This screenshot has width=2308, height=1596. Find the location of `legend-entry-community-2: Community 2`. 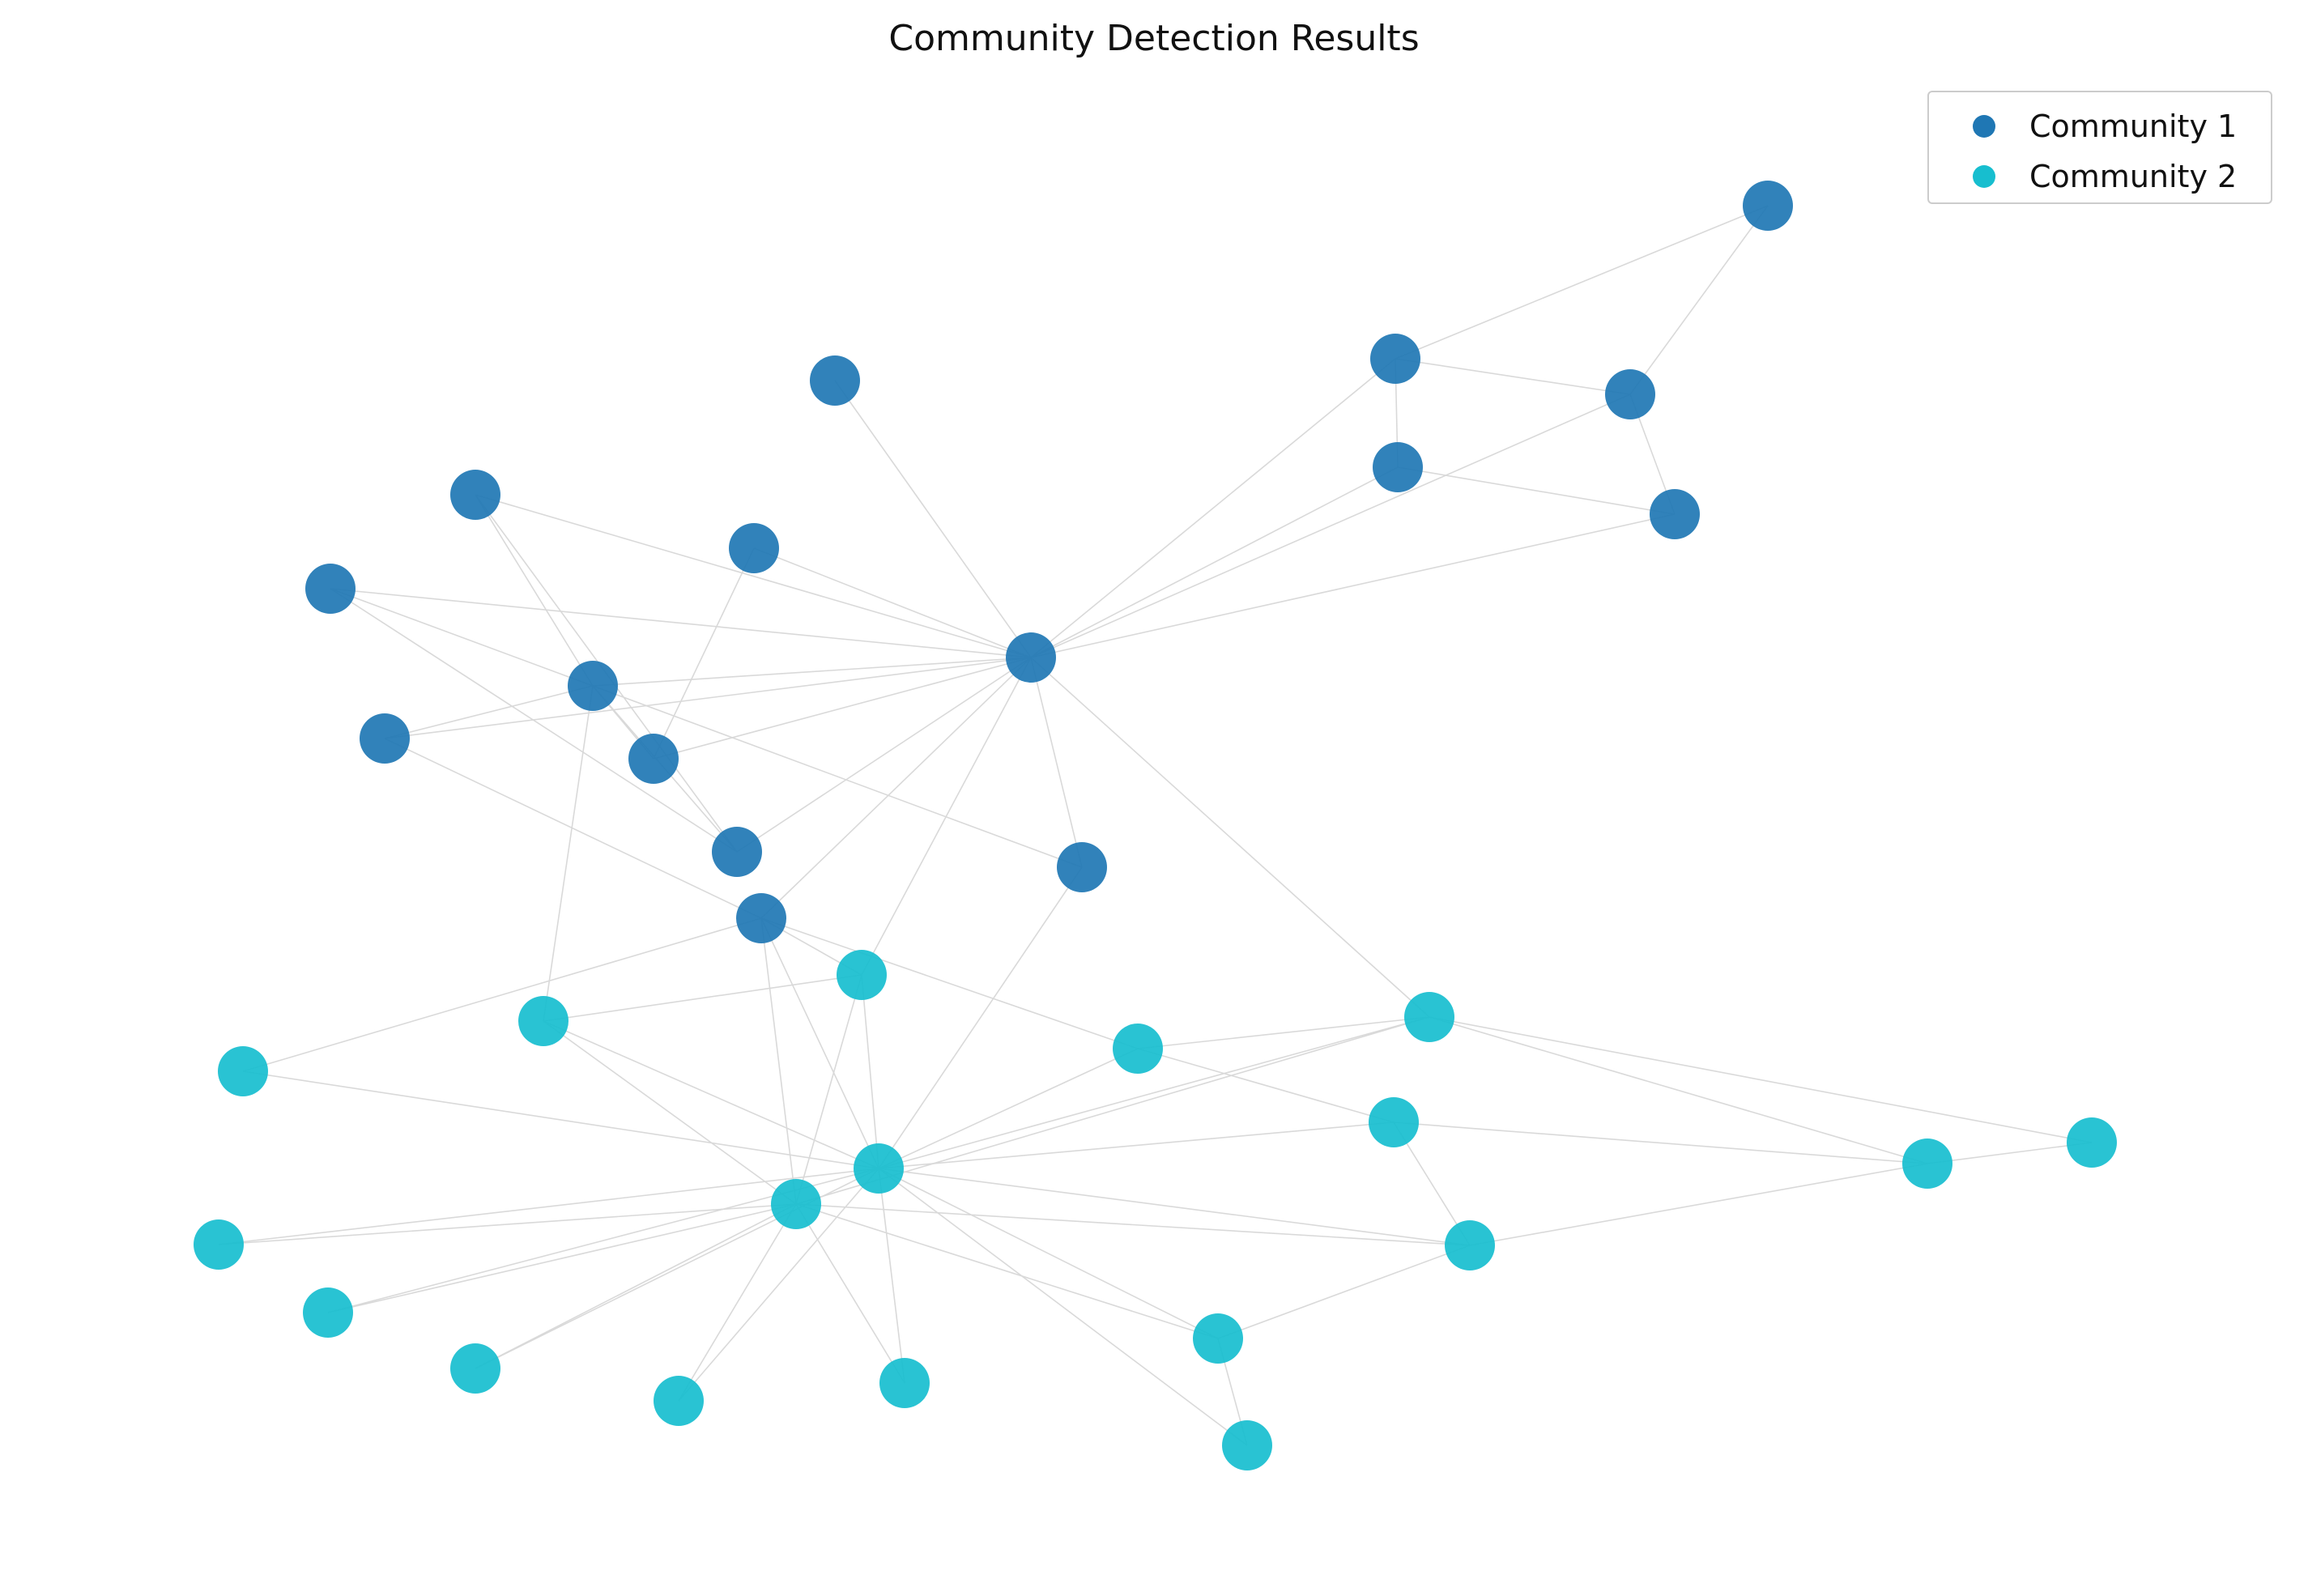

legend-entry-community-2: Community 2 is located at coordinates (2083, 176).